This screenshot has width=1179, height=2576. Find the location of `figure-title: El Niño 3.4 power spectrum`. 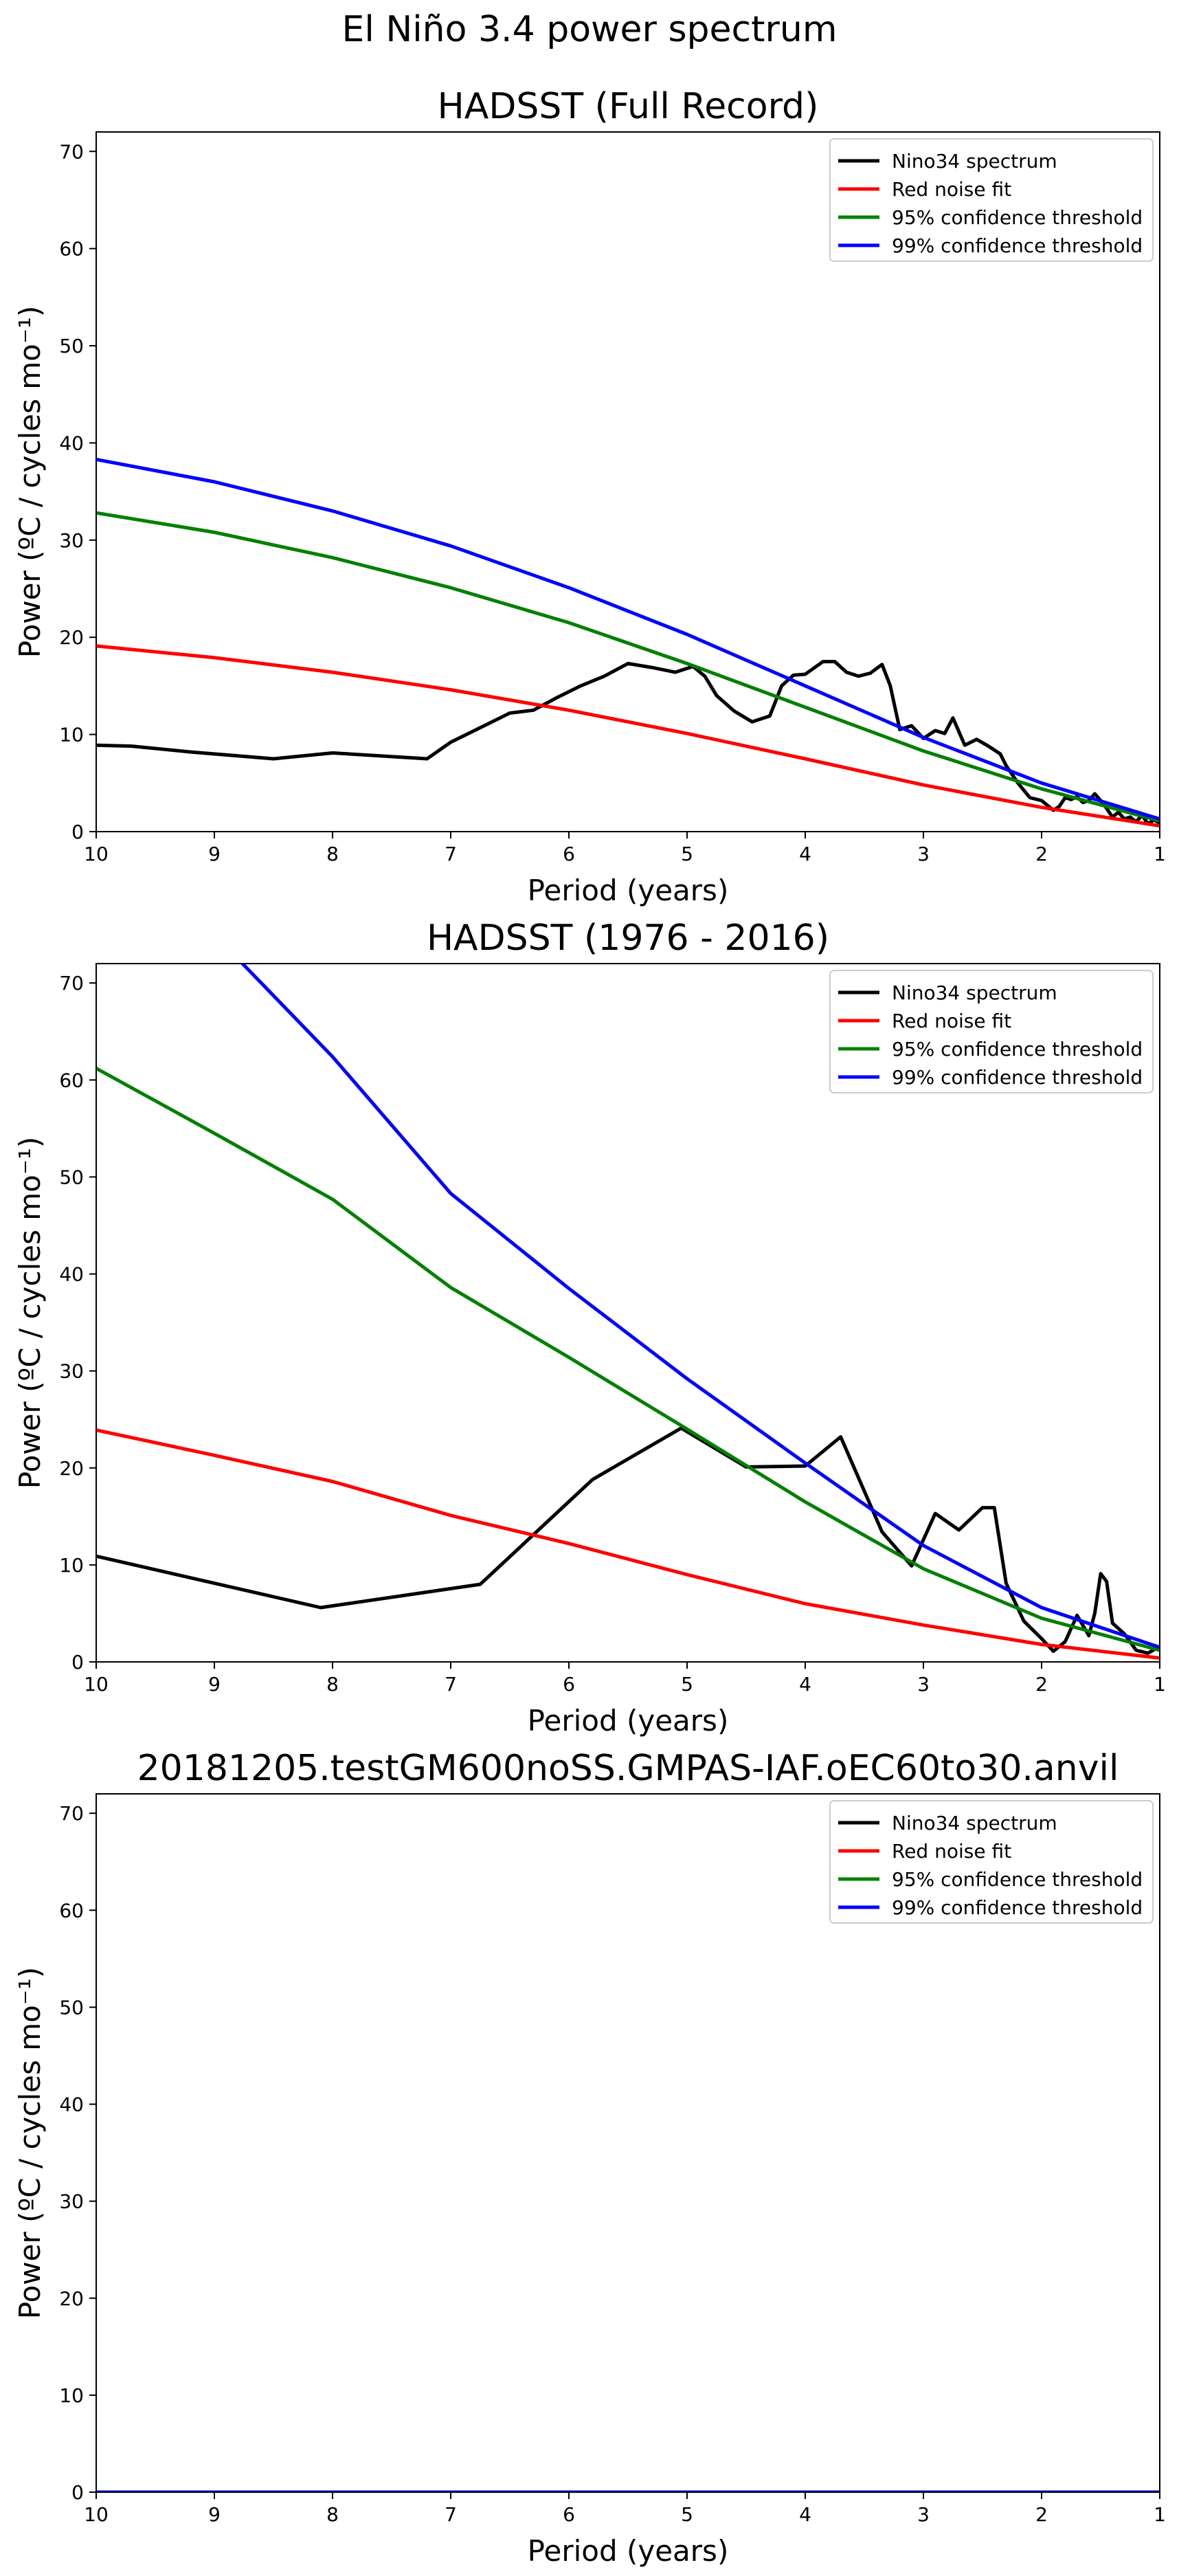

figure-title: El Niño 3.4 power spectrum is located at coordinates (589, 29).